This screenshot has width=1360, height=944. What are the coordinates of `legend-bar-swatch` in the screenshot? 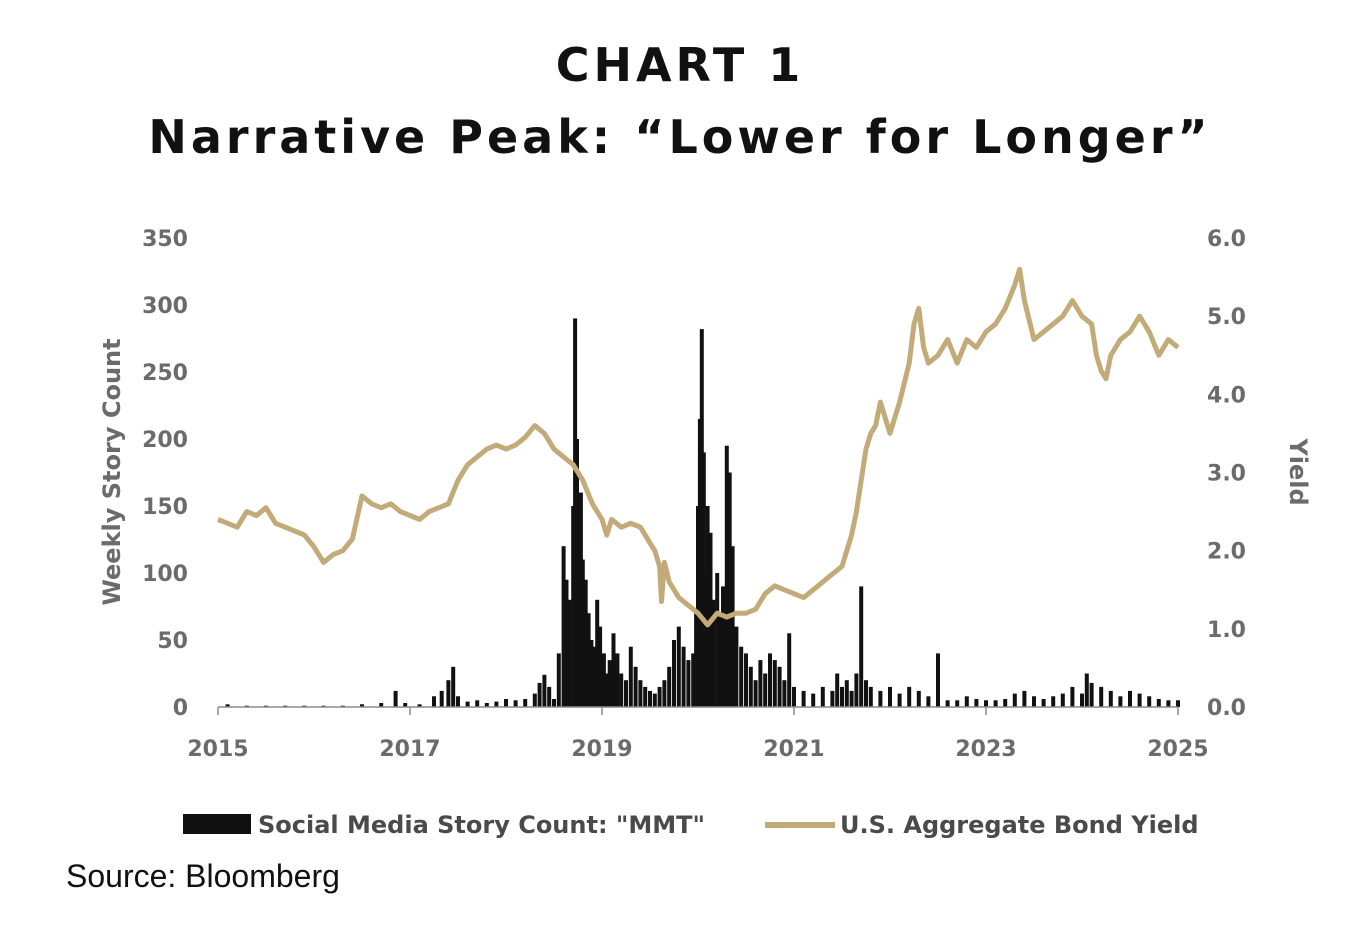 It's located at (217, 824).